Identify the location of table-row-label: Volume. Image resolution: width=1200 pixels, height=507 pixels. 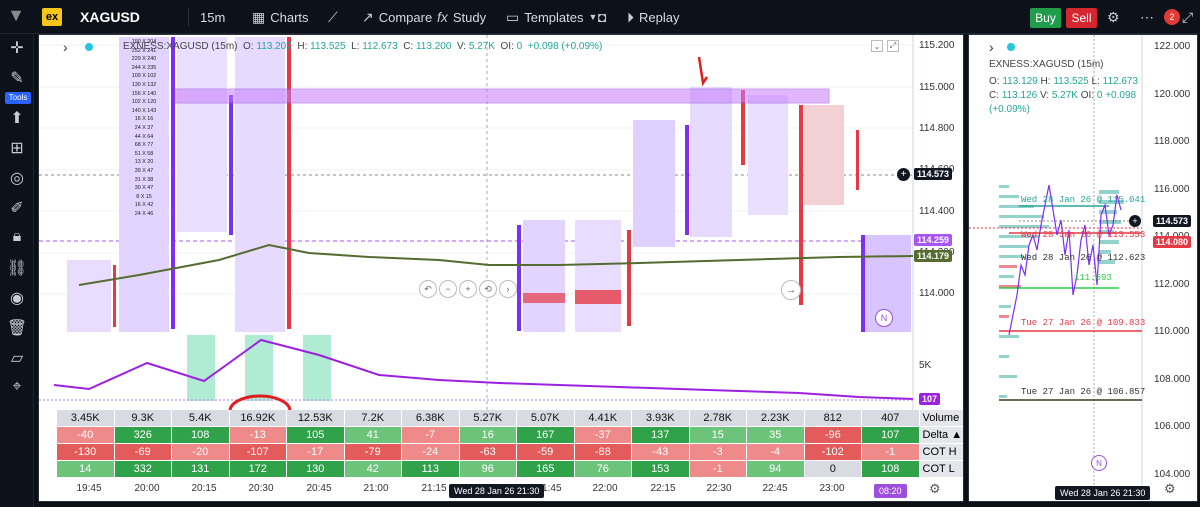
(941, 418).